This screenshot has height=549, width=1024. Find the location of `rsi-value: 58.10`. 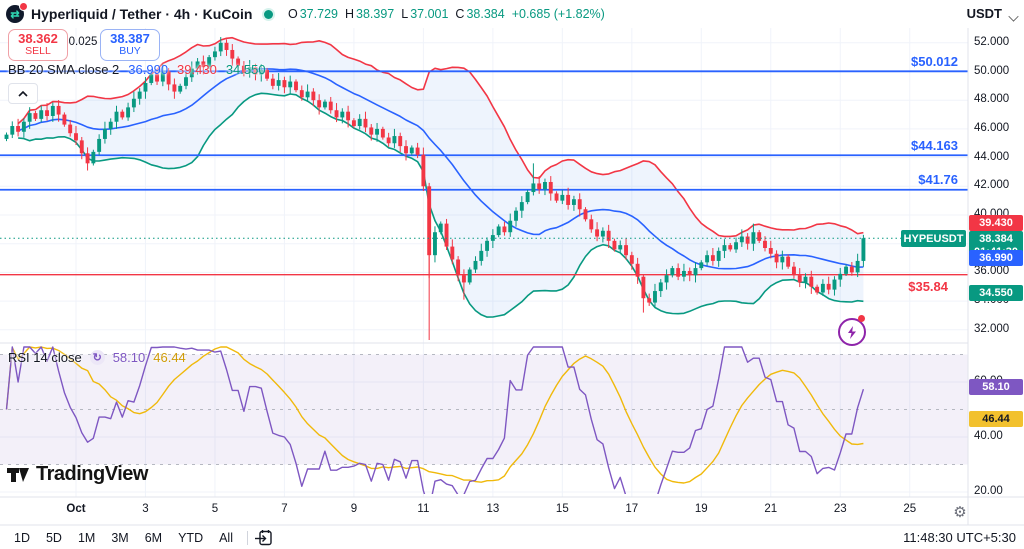

rsi-value: 58.10 is located at coordinates (129, 357).